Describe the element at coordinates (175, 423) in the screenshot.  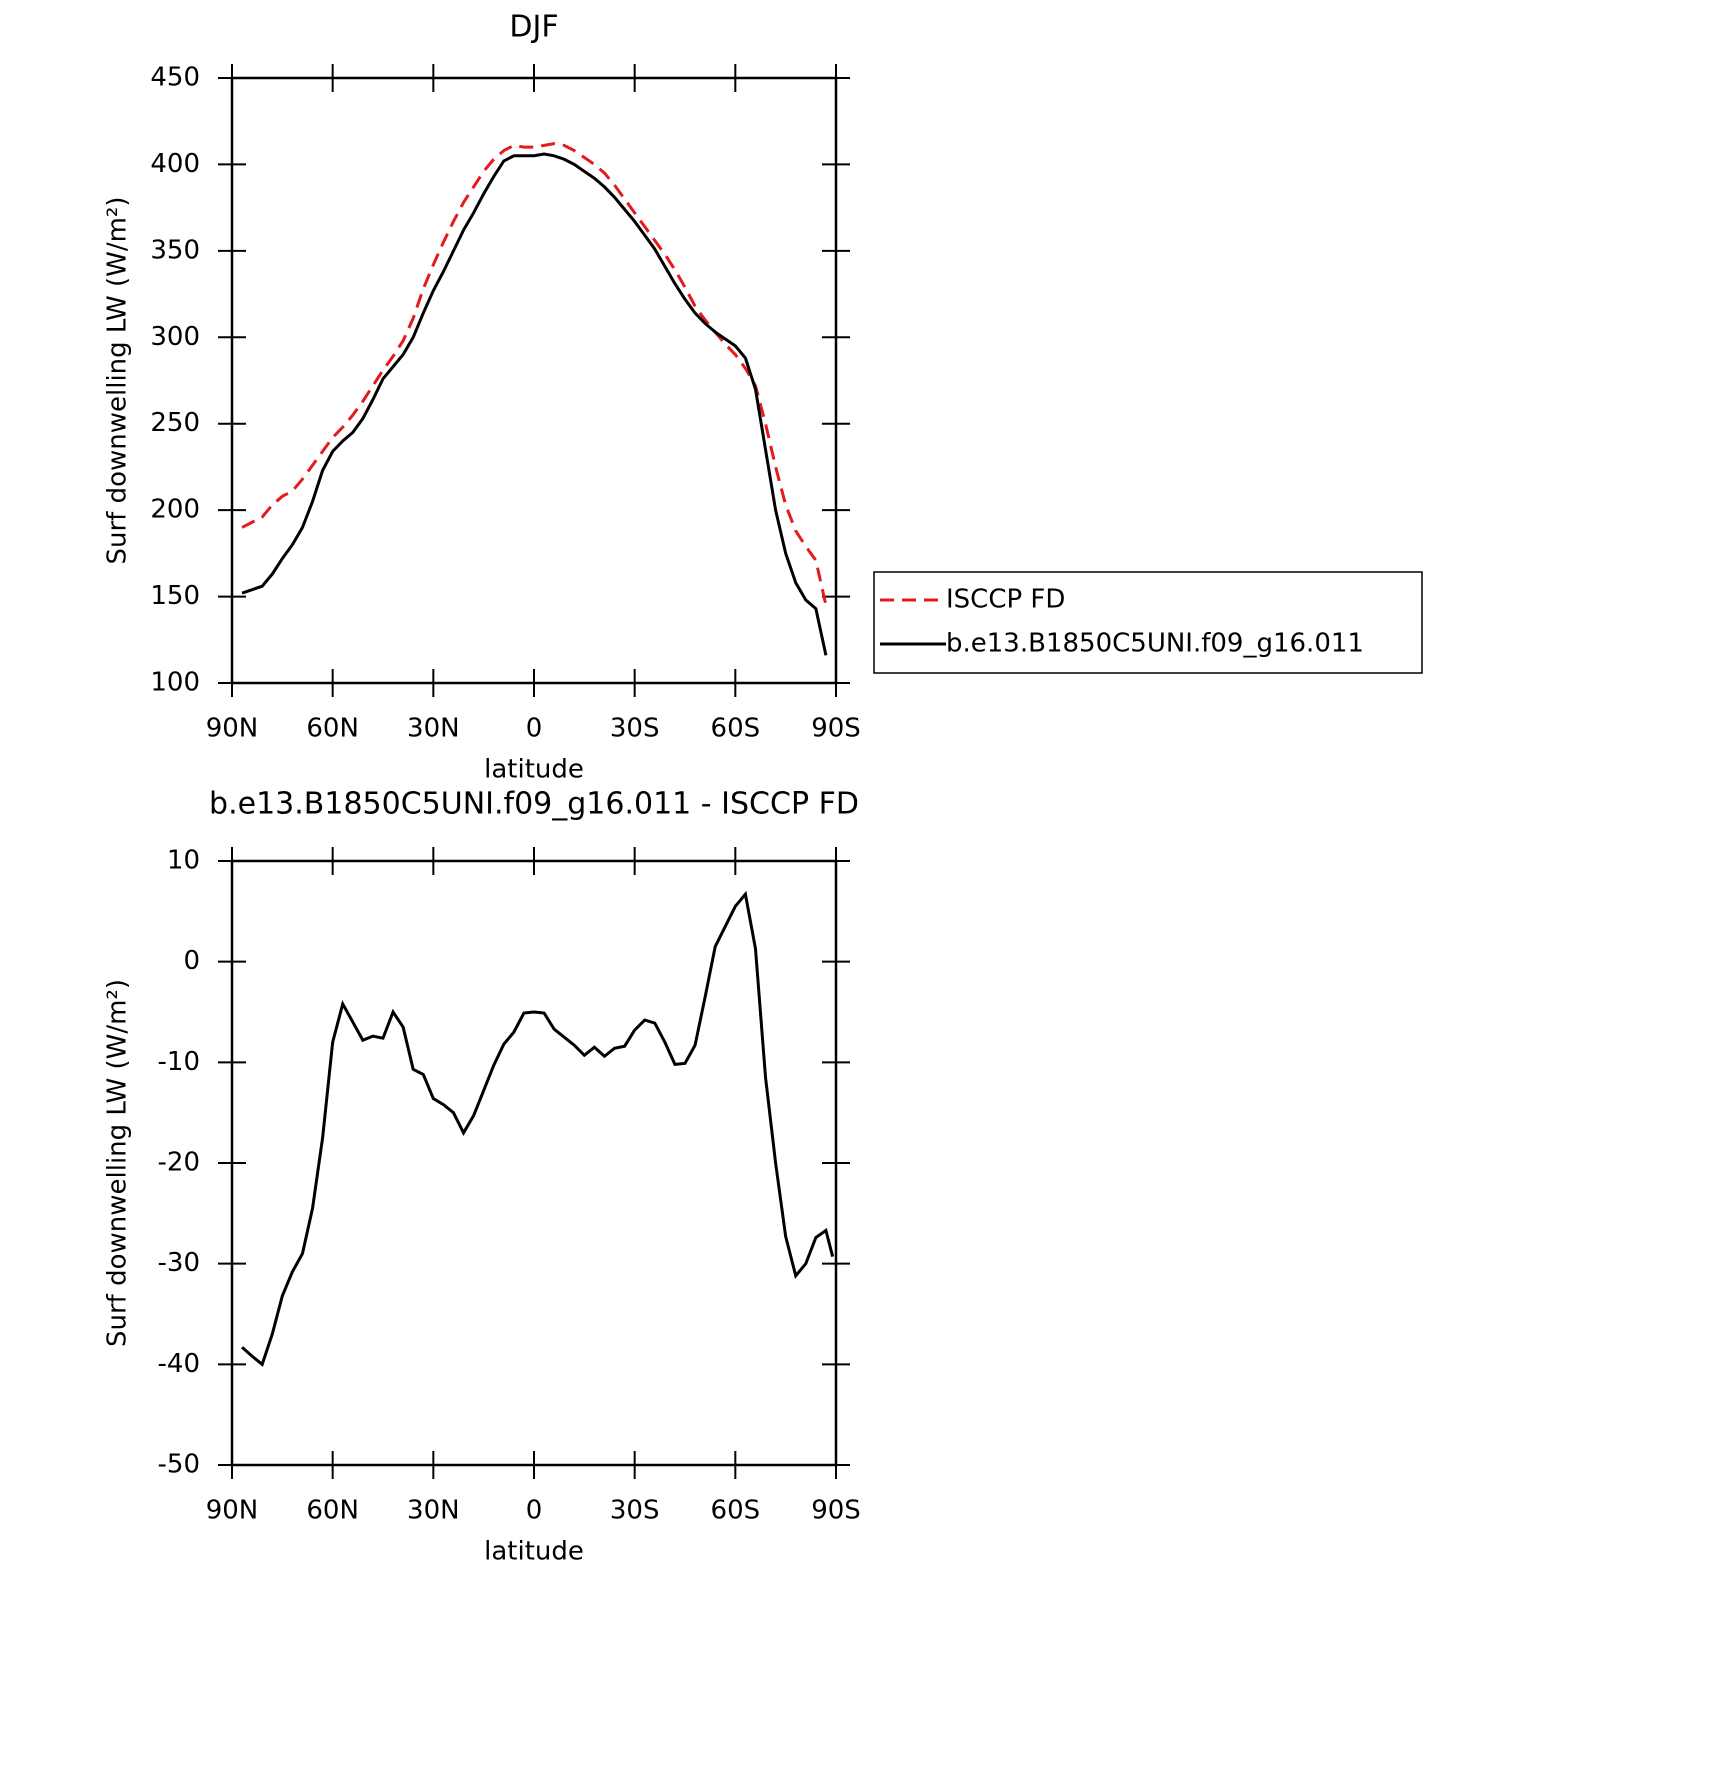
I see `y-tick-label: 250` at that location.